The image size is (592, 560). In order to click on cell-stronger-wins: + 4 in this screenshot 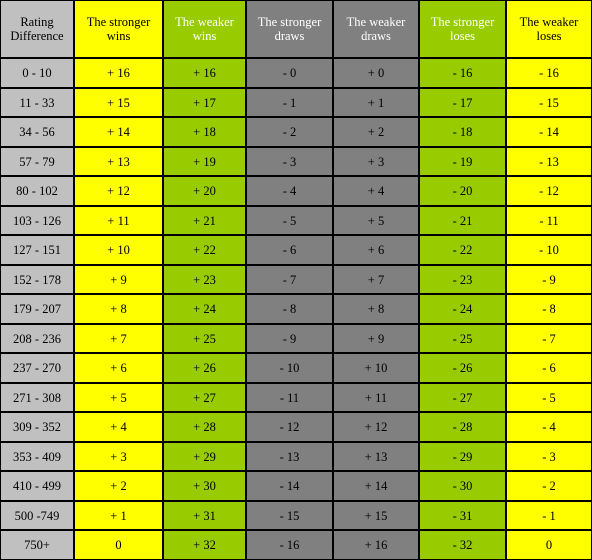, I will do `click(118, 427)`.